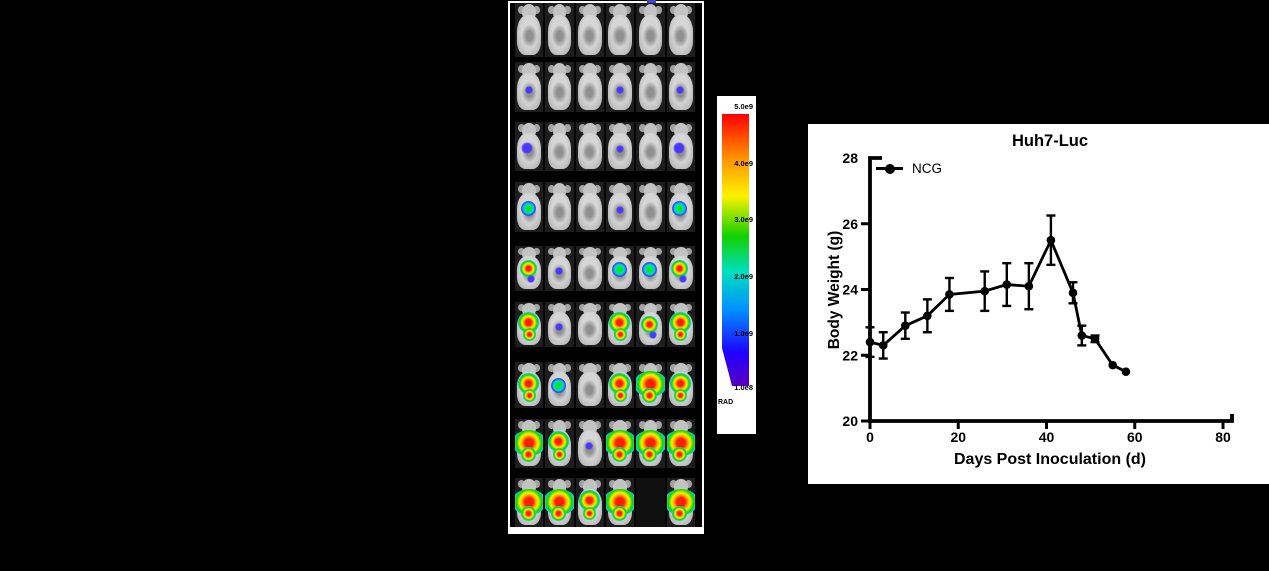 This screenshot has width=1269, height=571. What do you see at coordinates (743, 276) in the screenshot?
I see `colorbar-tick-label: 2.0e9` at bounding box center [743, 276].